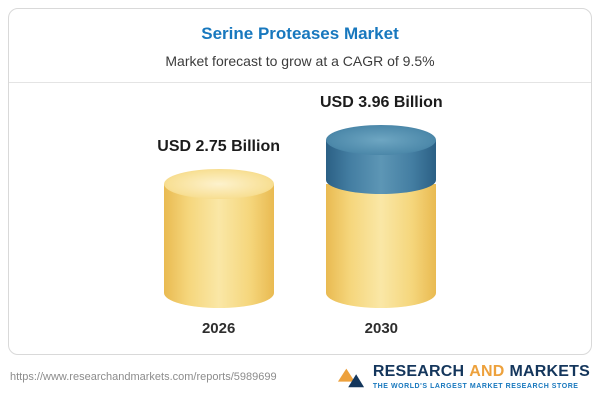  Describe the element at coordinates (381, 139) in the screenshot. I see `cylinder-2030-top` at that location.